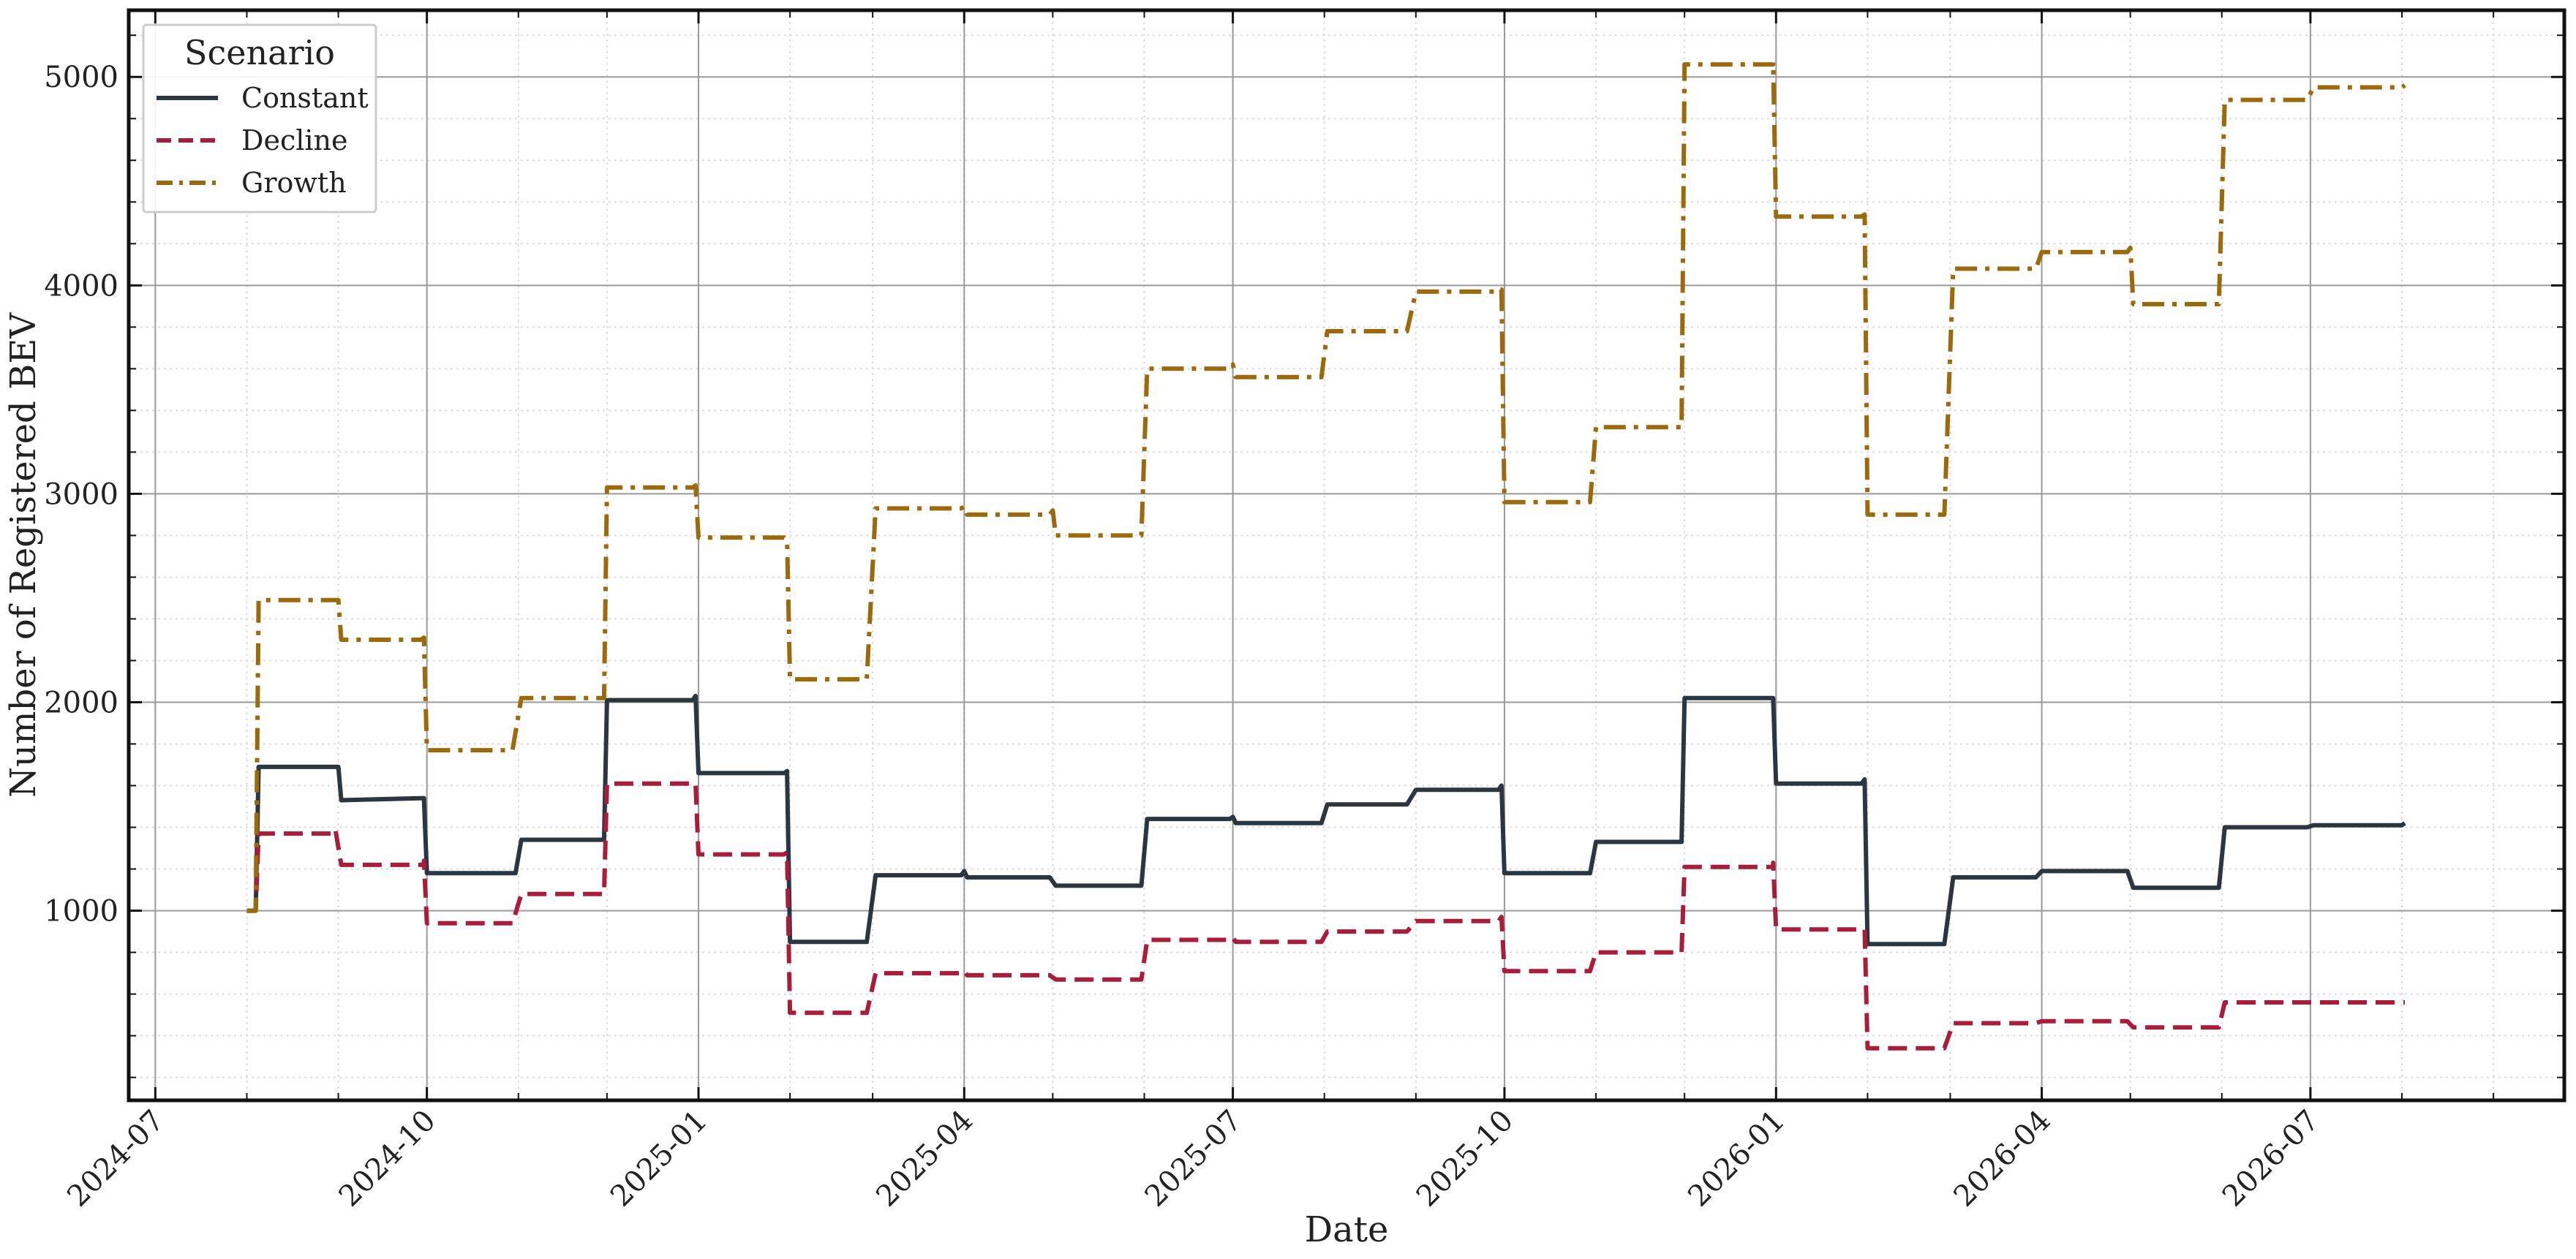 The image size is (2576, 1259). I want to click on legend-label-decline: Decline, so click(294, 140).